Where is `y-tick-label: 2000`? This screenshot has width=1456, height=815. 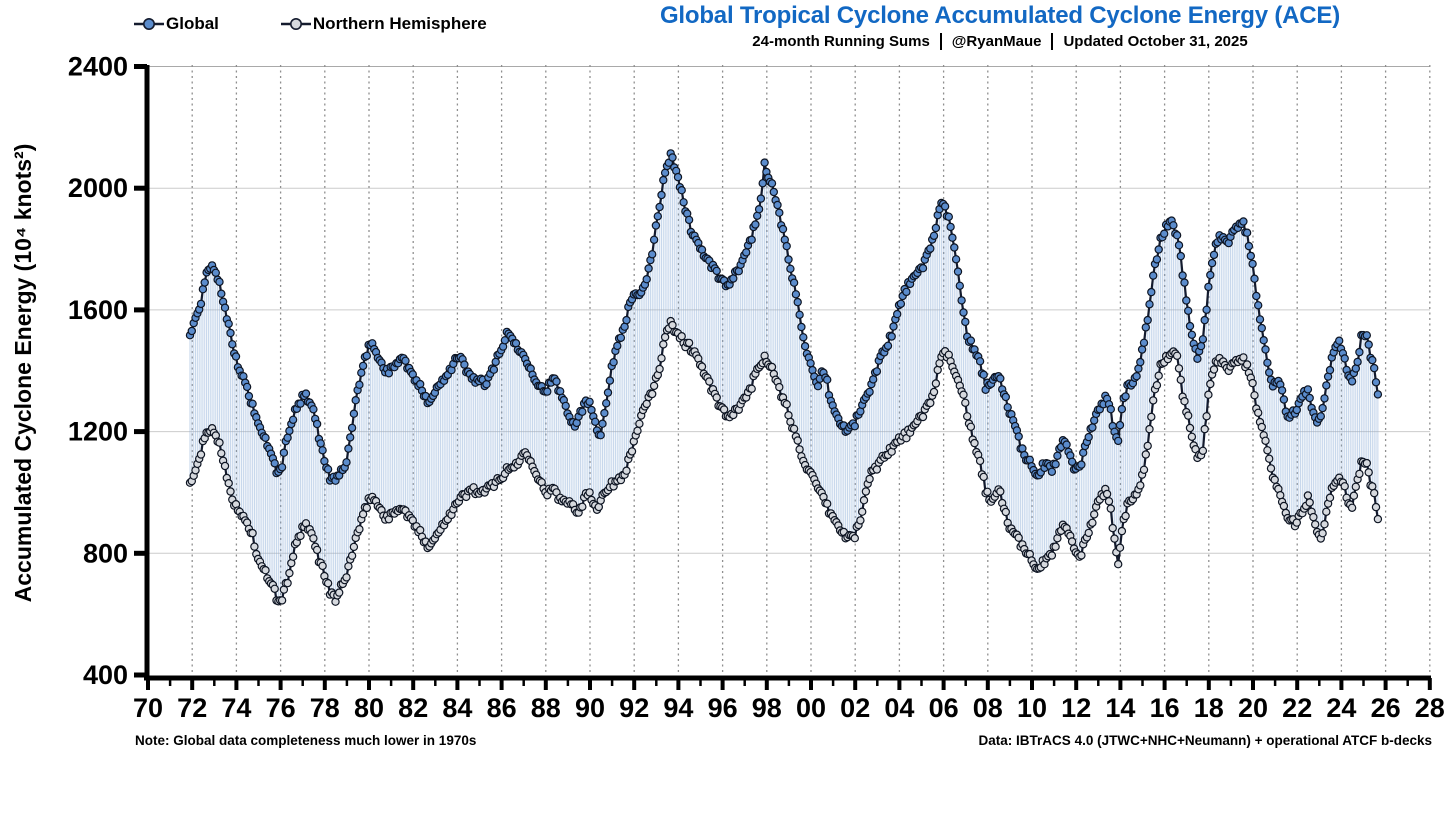
y-tick-label: 2000 is located at coordinates (98, 188).